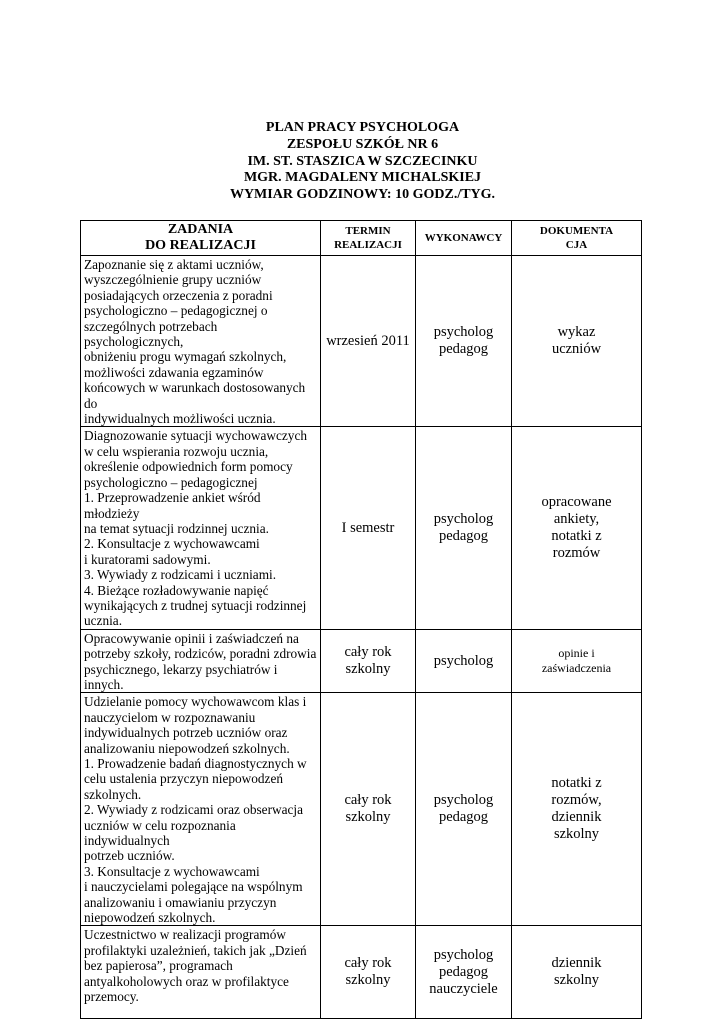 The width and height of the screenshot is (725, 1024). Describe the element at coordinates (180, 419) in the screenshot. I see `cell-line: indywidualnych możliwości ucznia.` at that location.